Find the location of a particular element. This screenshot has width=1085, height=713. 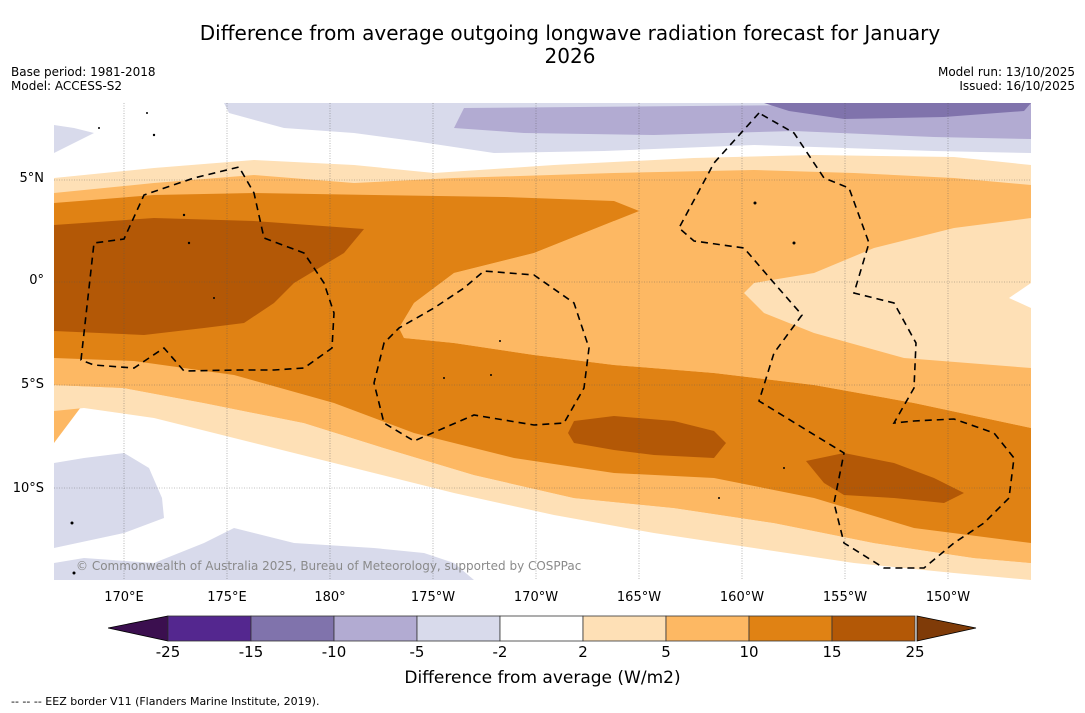

region-minus5-south is located at coordinates (264, 554).